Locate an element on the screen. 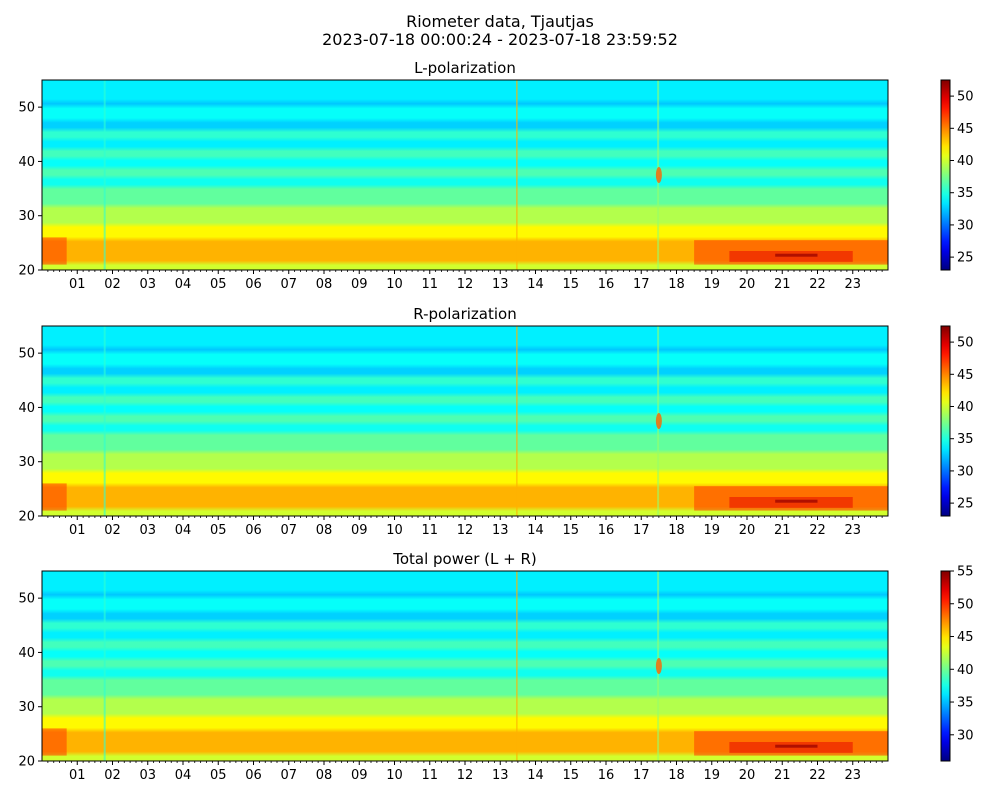 The width and height of the screenshot is (1000, 800). x-tick-label: 17 is located at coordinates (641, 284).